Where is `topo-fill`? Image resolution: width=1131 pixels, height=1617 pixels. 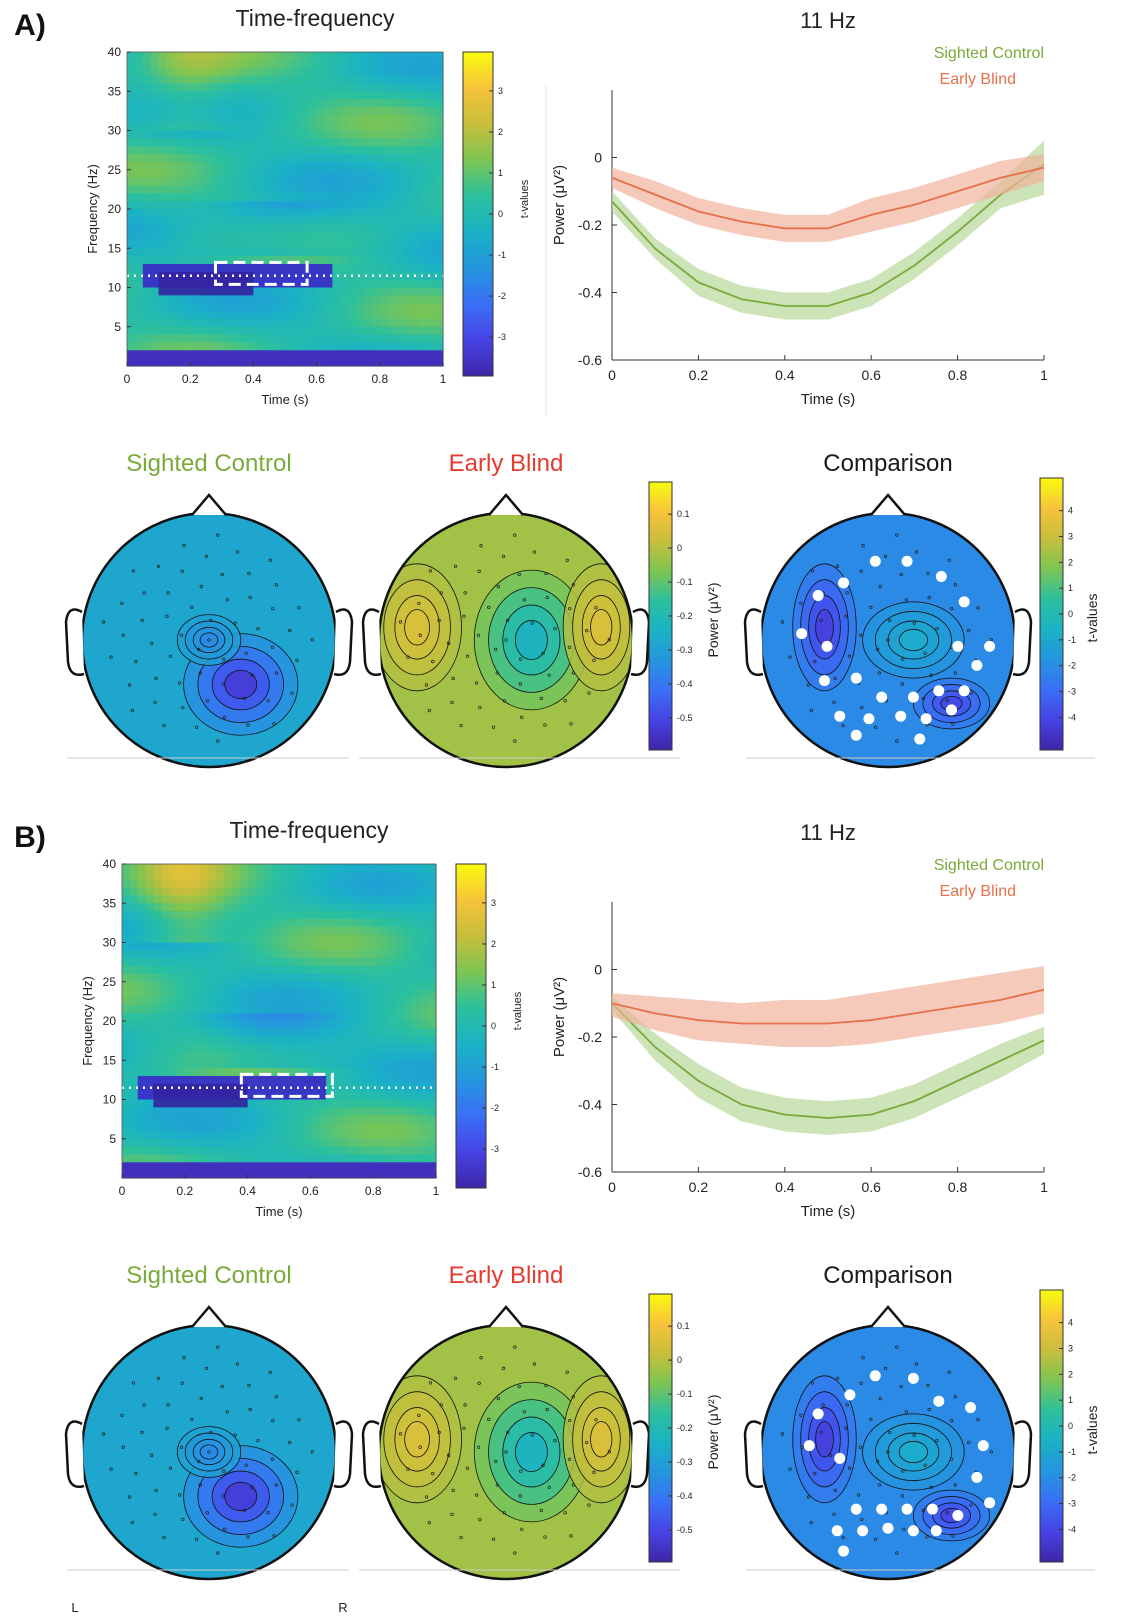 topo-fill is located at coordinates (888, 1452).